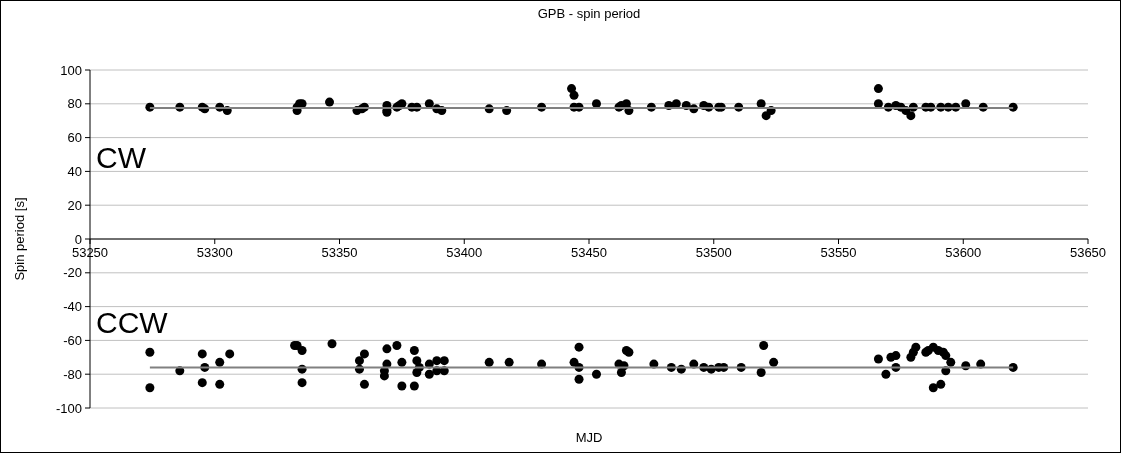 The height and width of the screenshot is (453, 1121). What do you see at coordinates (838, 252) in the screenshot?
I see `x-tick-label: 53550` at bounding box center [838, 252].